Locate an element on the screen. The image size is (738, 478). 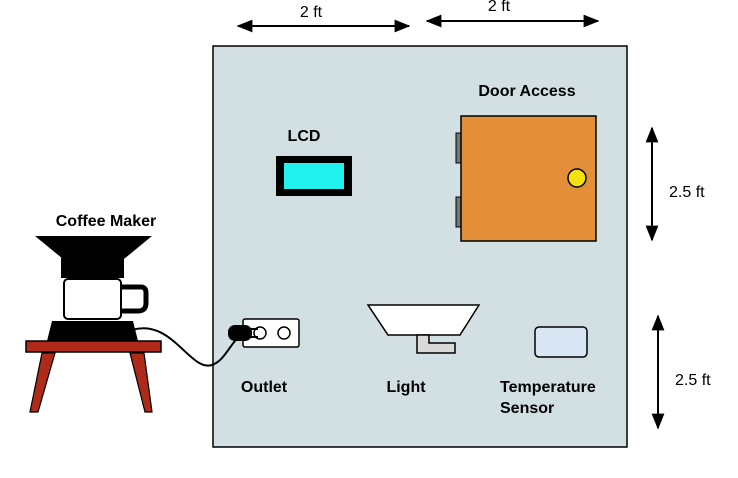
table-leg-right is located at coordinates (141, 382).